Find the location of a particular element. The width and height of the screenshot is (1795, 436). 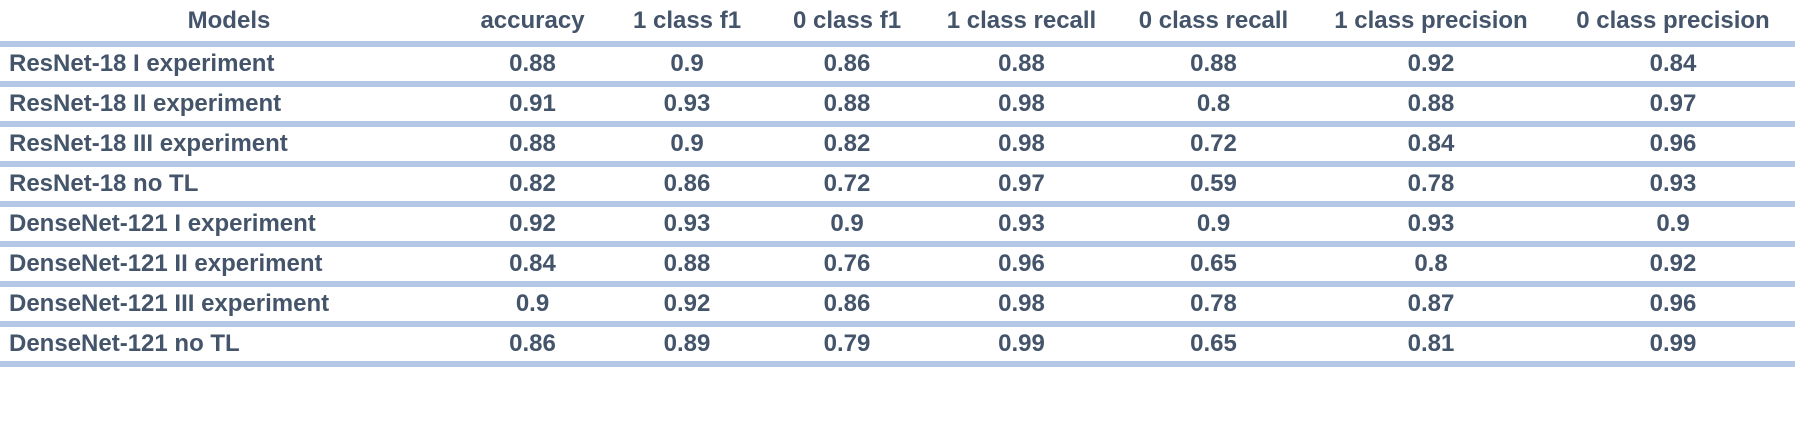

header-cell: 1 class recall is located at coordinates (1021, 20).